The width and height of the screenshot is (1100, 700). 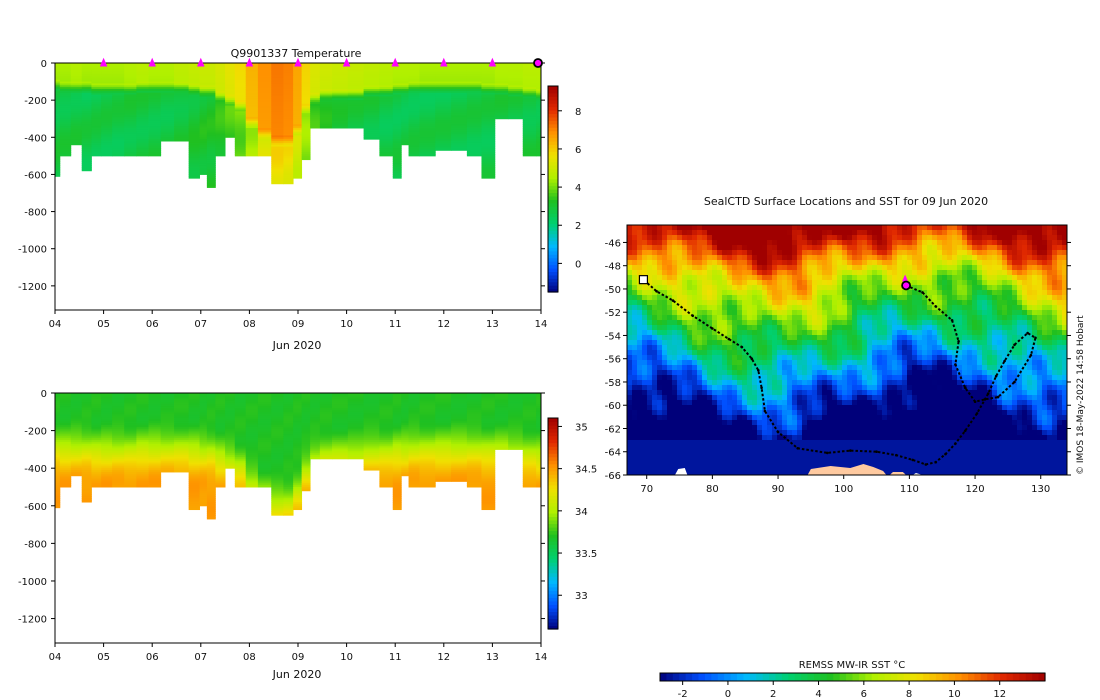 I want to click on x-tick-label: 12, so click(x=443, y=657).